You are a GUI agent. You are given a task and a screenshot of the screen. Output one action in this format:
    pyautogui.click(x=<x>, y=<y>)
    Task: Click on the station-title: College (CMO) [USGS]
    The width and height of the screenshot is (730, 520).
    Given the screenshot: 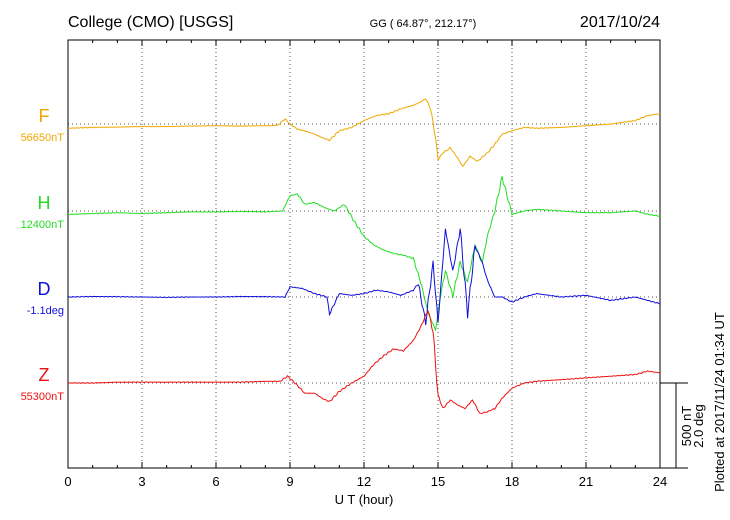 What is the action you would take?
    pyautogui.click(x=150, y=22)
    